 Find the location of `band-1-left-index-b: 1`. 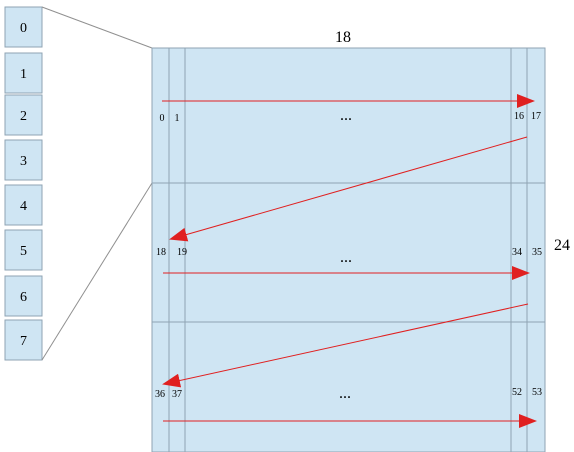

band-1-left-index-b: 1 is located at coordinates (177, 118).